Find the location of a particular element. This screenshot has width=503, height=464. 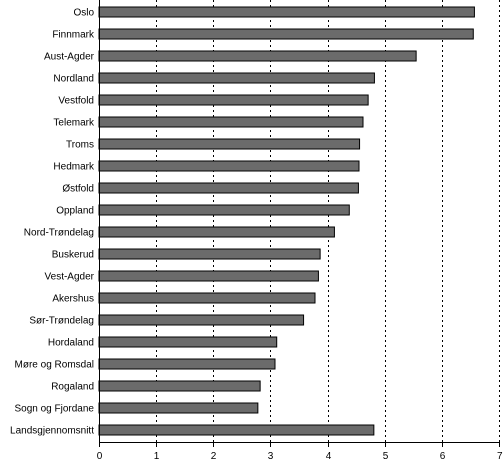

x-tick-label-4: 4 is located at coordinates (329, 456).